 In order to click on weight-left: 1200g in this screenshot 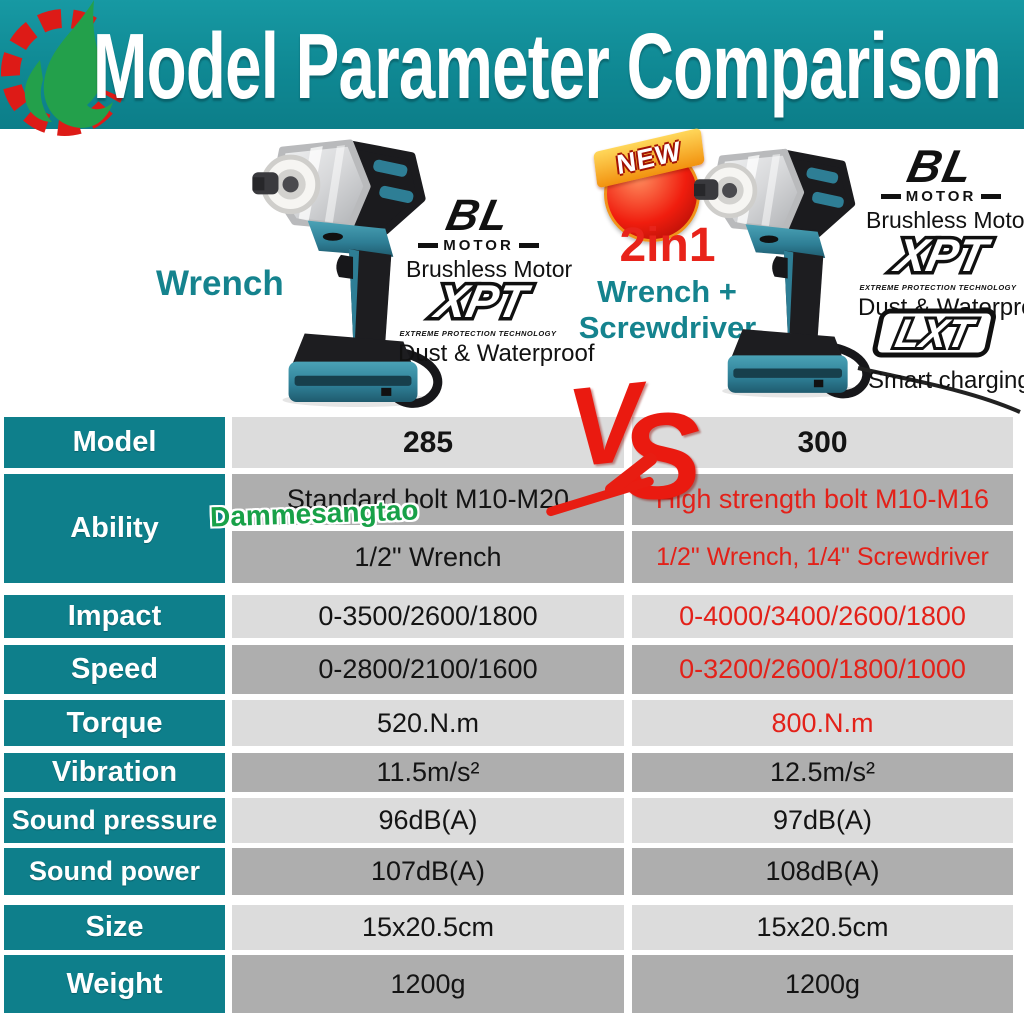, I will do `click(428, 984)`.